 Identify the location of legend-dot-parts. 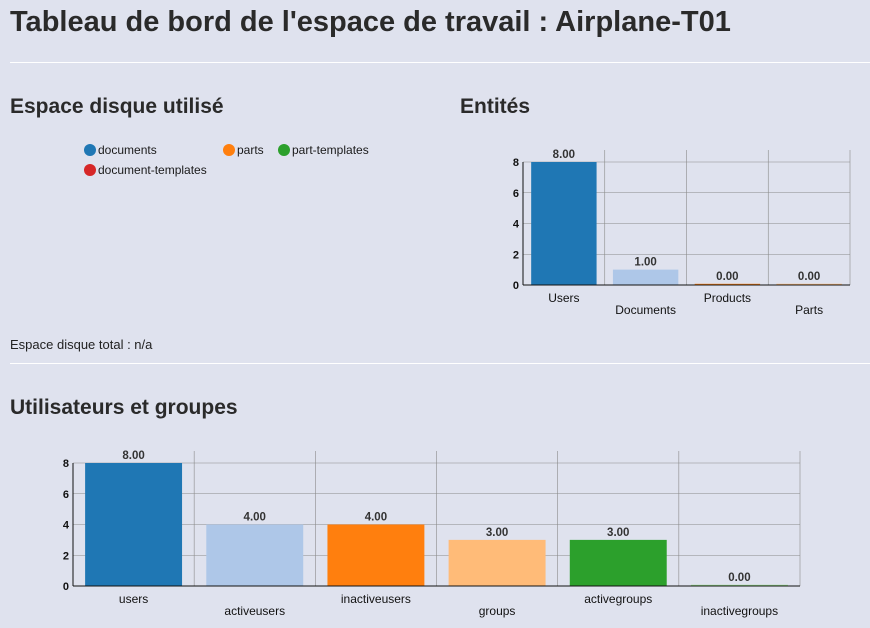
(229, 150).